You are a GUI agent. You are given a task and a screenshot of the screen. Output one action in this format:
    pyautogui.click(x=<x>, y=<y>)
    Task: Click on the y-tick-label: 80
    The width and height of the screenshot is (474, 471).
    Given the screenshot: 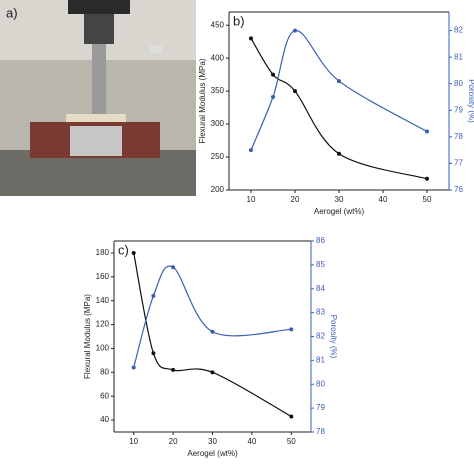 What is the action you would take?
    pyautogui.click(x=104, y=371)
    